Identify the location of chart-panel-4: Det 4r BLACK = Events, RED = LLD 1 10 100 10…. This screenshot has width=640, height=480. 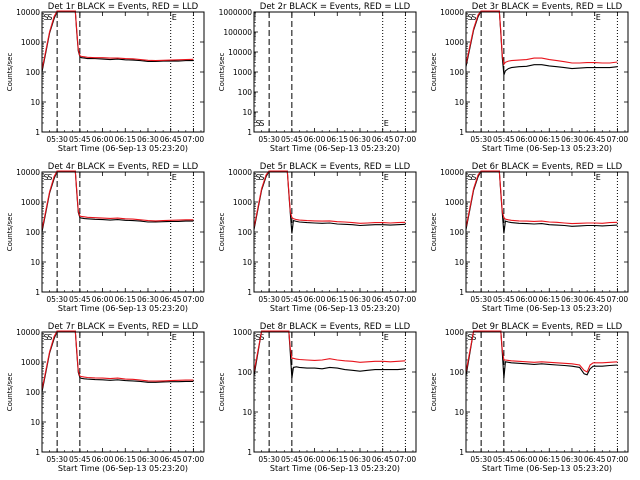
(105, 237).